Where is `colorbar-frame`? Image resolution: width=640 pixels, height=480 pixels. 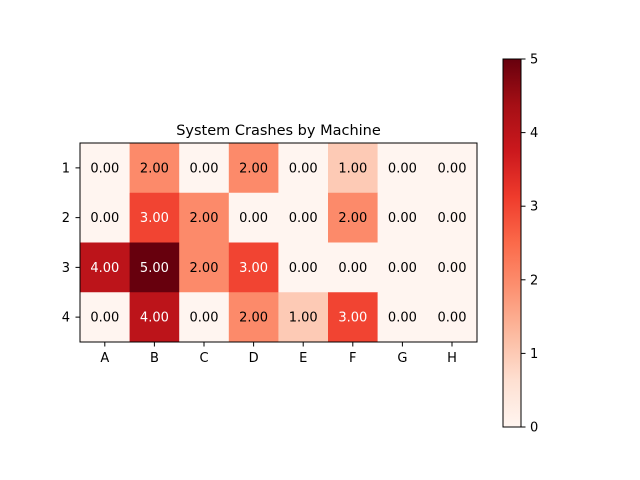
colorbar-frame is located at coordinates (512, 243).